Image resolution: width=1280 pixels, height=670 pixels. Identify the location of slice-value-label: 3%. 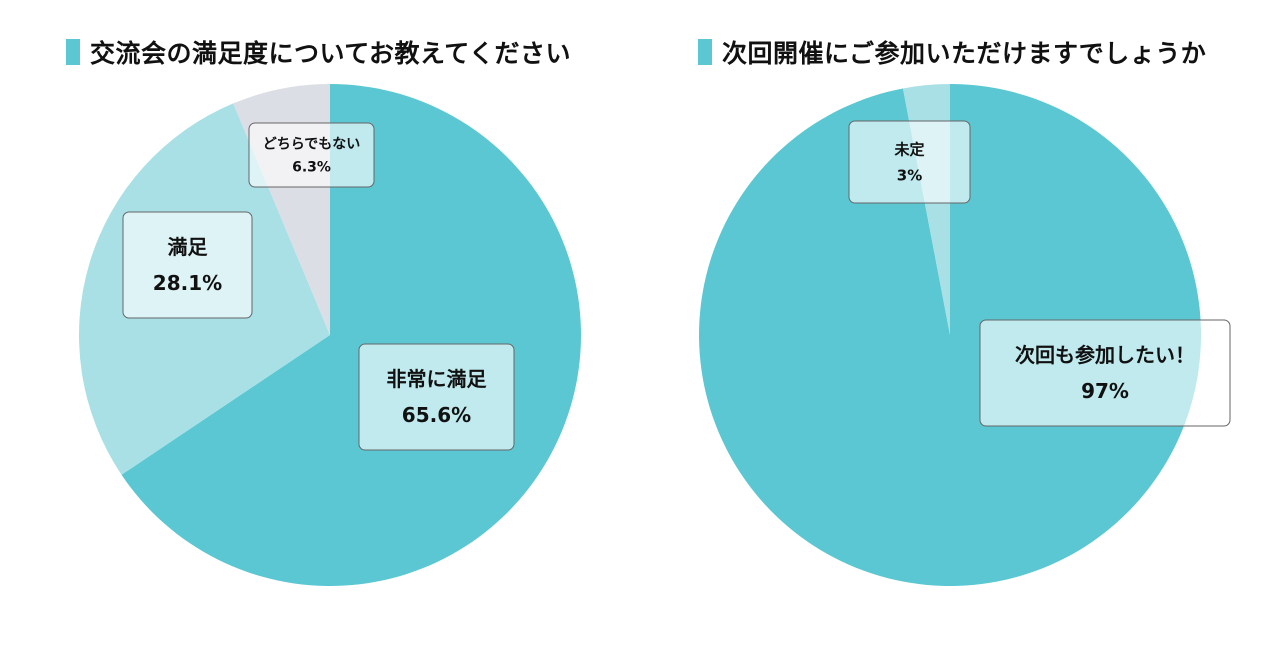
(909, 175).